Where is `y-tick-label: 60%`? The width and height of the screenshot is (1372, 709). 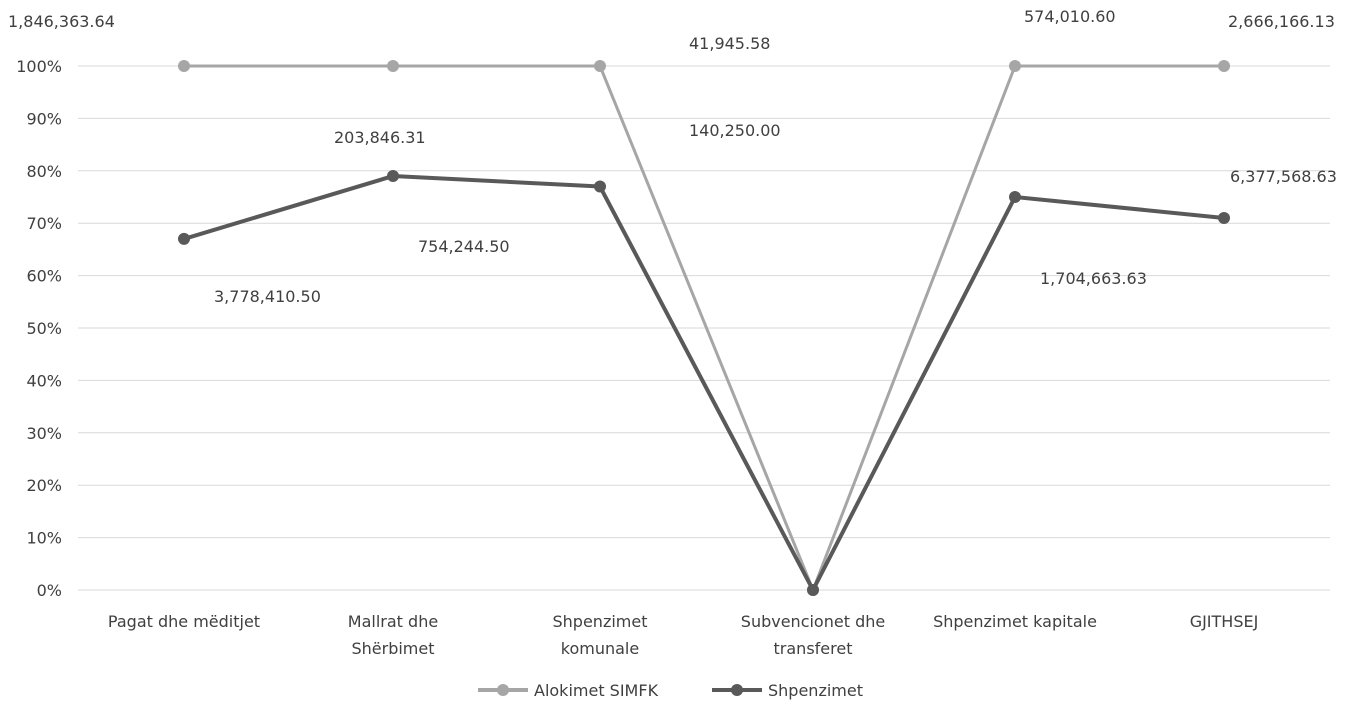
y-tick-label: 60% is located at coordinates (44, 276).